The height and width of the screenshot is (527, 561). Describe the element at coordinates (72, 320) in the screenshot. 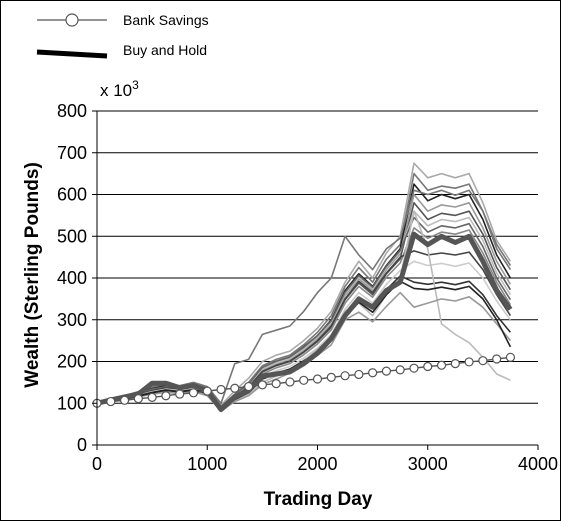

I see `y-tick-label: 300` at that location.